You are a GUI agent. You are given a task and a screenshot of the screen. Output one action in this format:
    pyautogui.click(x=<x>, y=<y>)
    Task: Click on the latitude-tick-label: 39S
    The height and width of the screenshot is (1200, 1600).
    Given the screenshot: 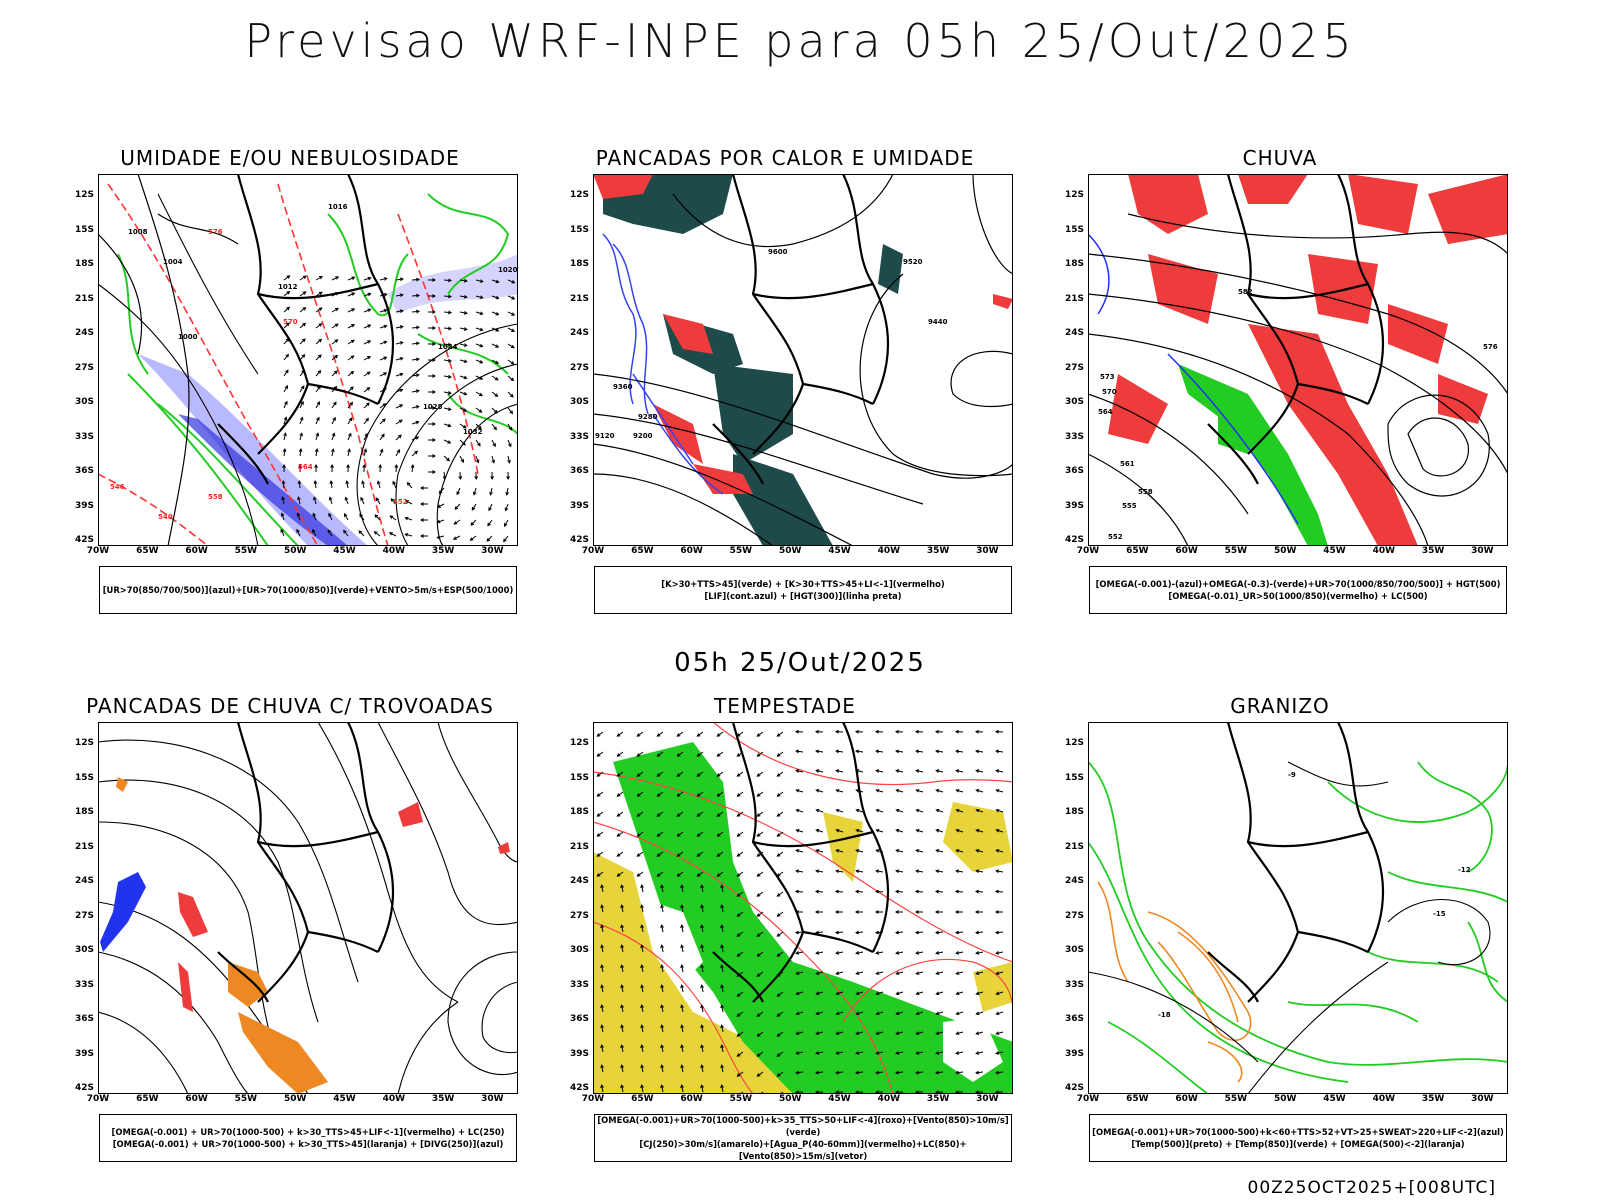 What is the action you would take?
    pyautogui.click(x=579, y=1053)
    